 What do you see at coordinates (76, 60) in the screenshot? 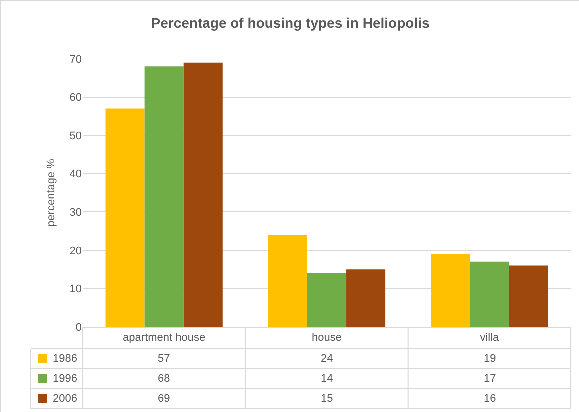
I see `y-tick-label: 70` at bounding box center [76, 60].